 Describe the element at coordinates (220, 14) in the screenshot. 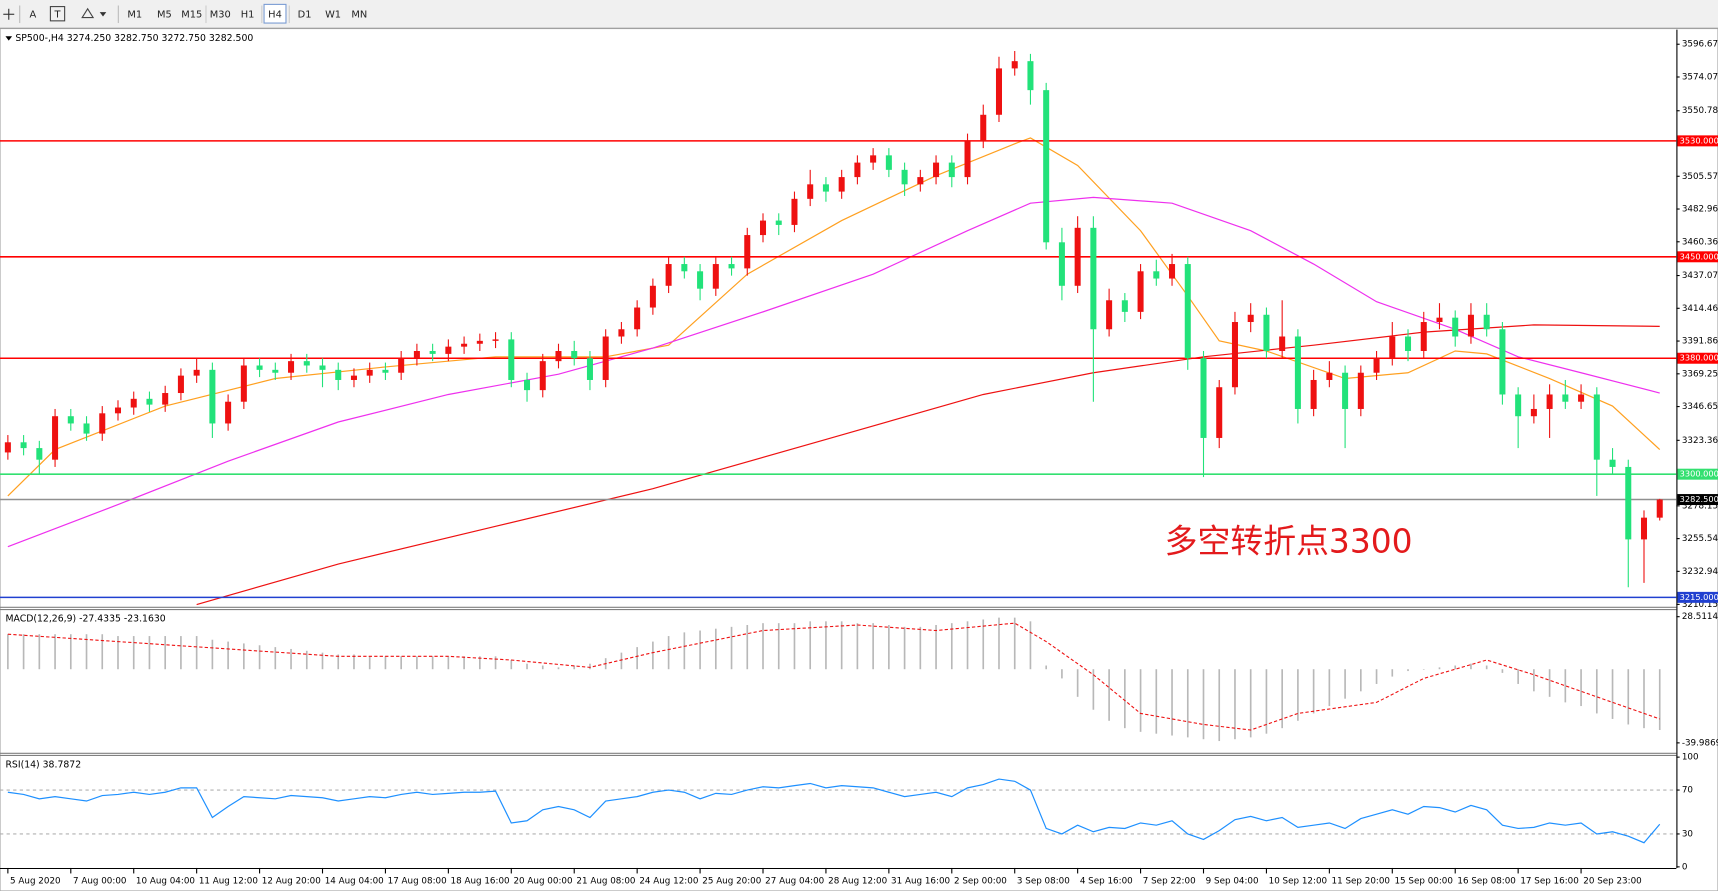

I see `timeframe-button: M30` at that location.